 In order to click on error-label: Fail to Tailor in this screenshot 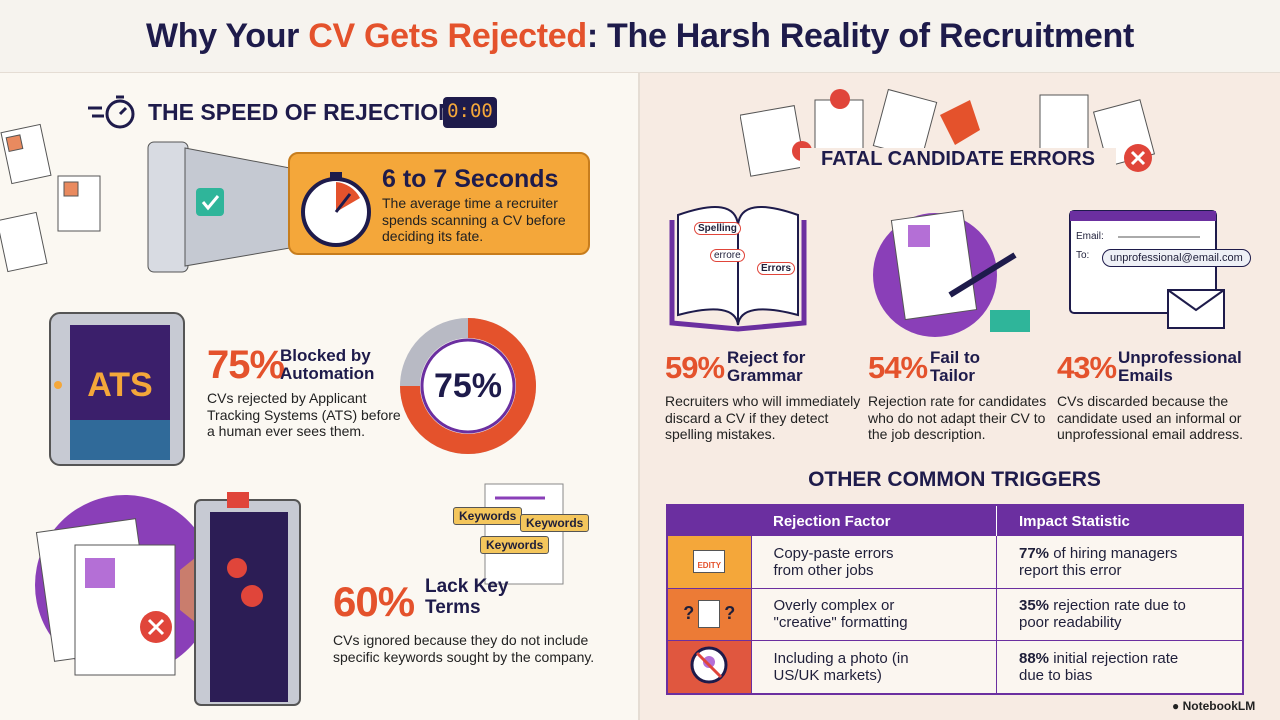, I will do `click(955, 367)`.